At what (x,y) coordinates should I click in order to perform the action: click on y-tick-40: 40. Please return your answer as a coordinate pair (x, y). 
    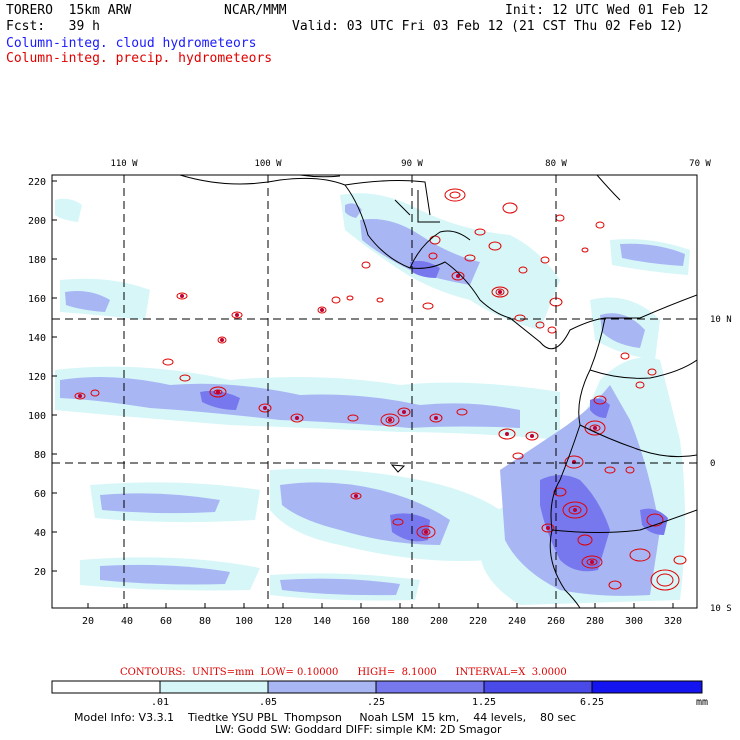
    Looking at the image, I should click on (40, 533).